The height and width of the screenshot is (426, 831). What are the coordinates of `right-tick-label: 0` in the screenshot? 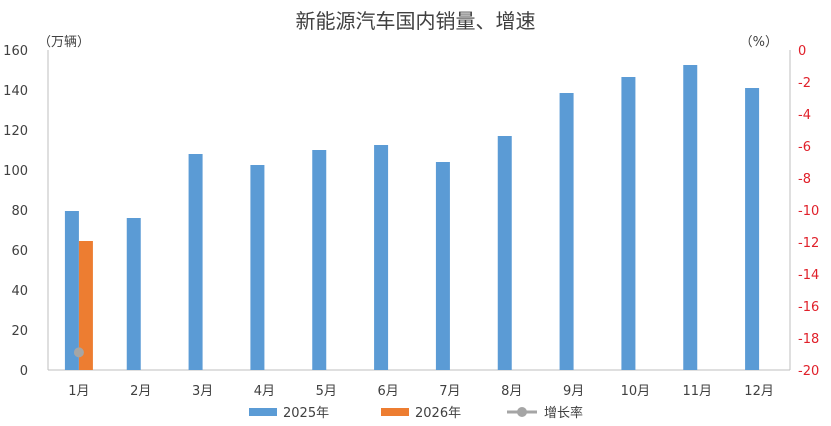 It's located at (802, 51).